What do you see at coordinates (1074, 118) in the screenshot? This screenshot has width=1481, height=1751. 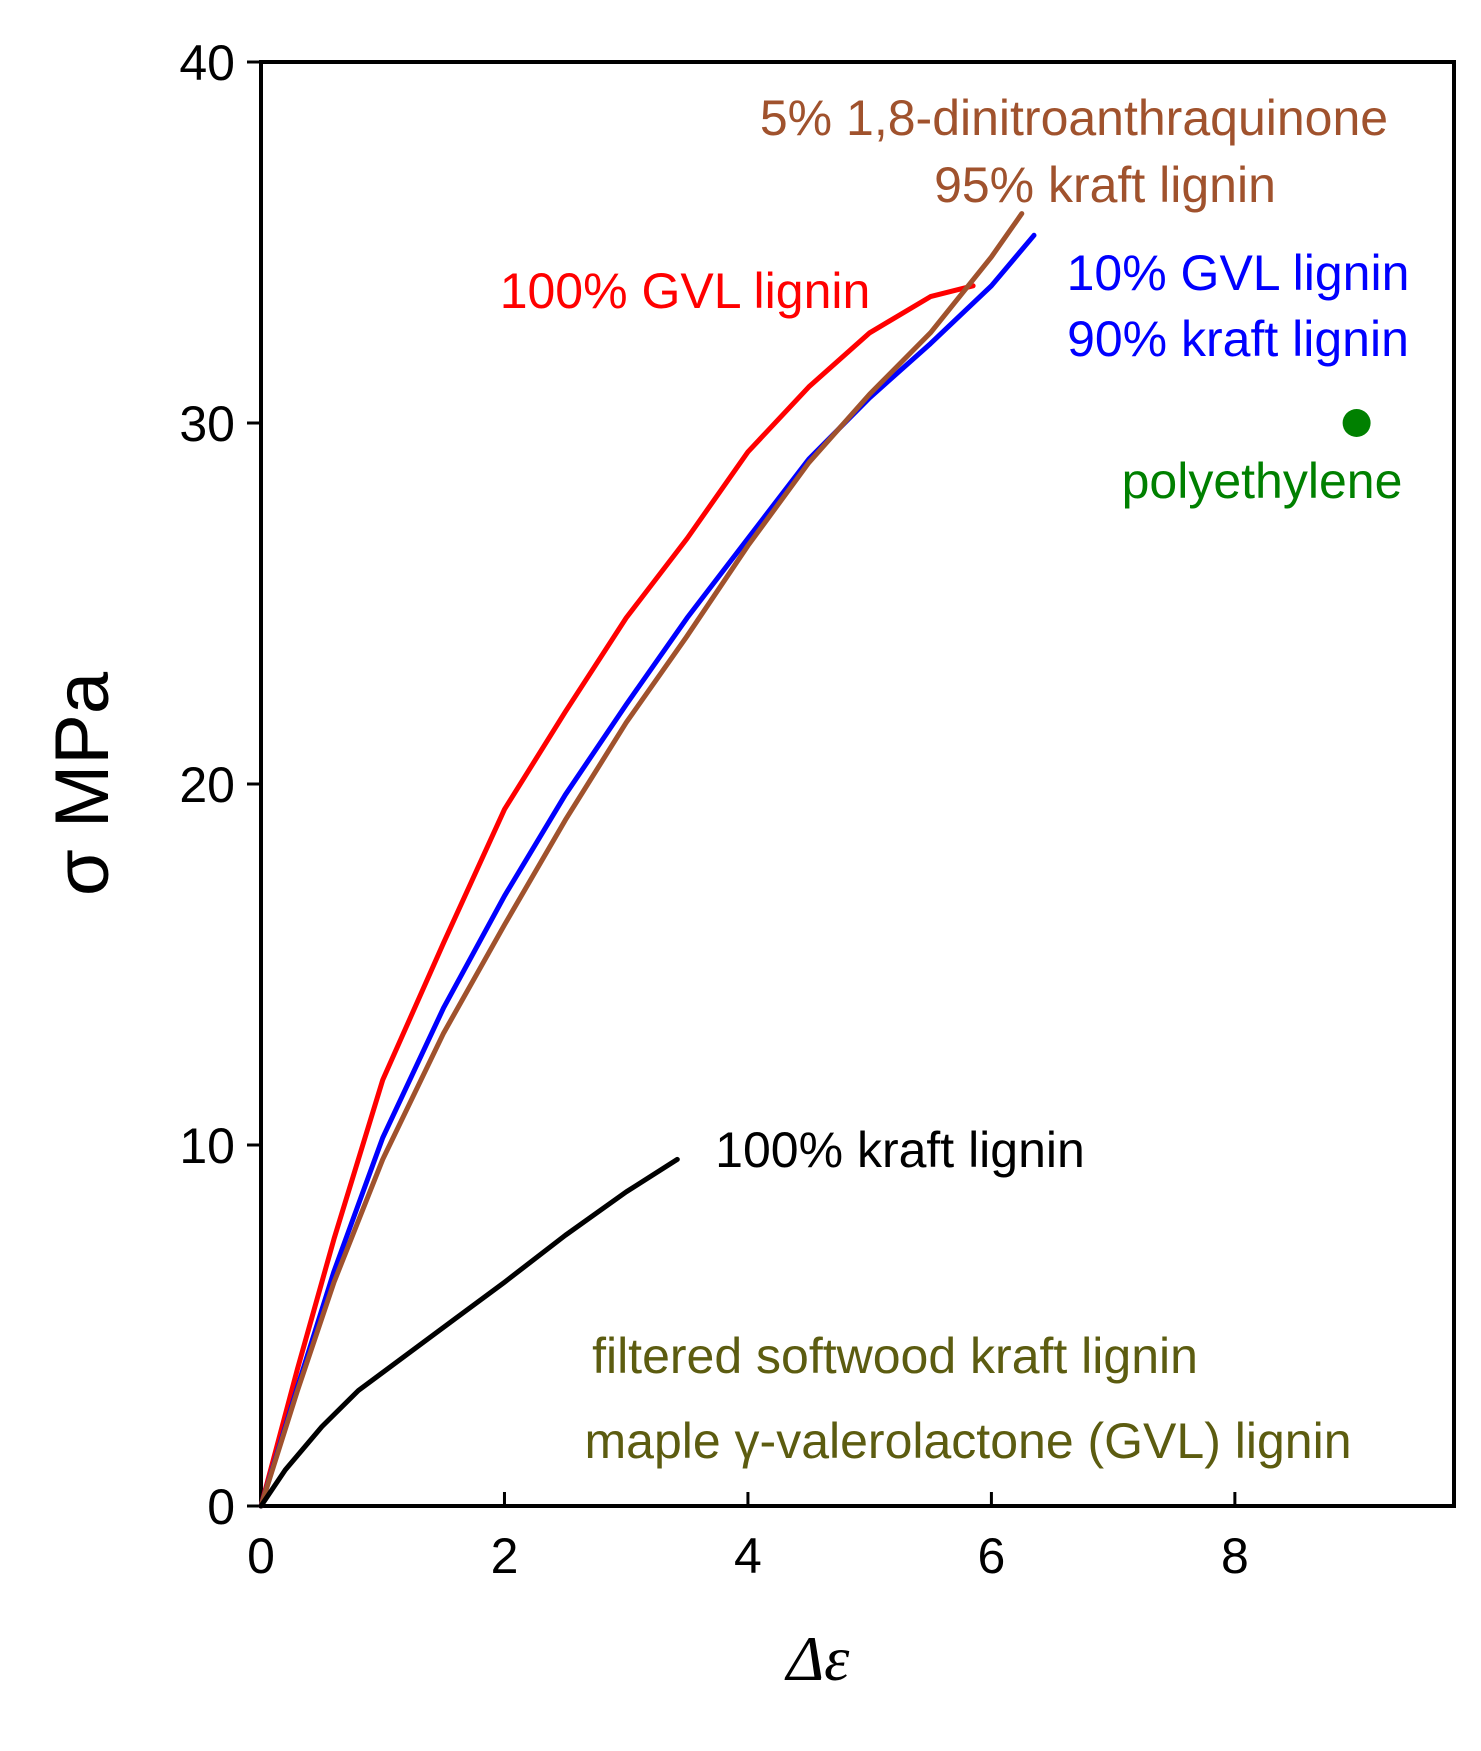 I see `annotation-dnaq-line1: 5% 1,8-dinitroanthraquinone` at bounding box center [1074, 118].